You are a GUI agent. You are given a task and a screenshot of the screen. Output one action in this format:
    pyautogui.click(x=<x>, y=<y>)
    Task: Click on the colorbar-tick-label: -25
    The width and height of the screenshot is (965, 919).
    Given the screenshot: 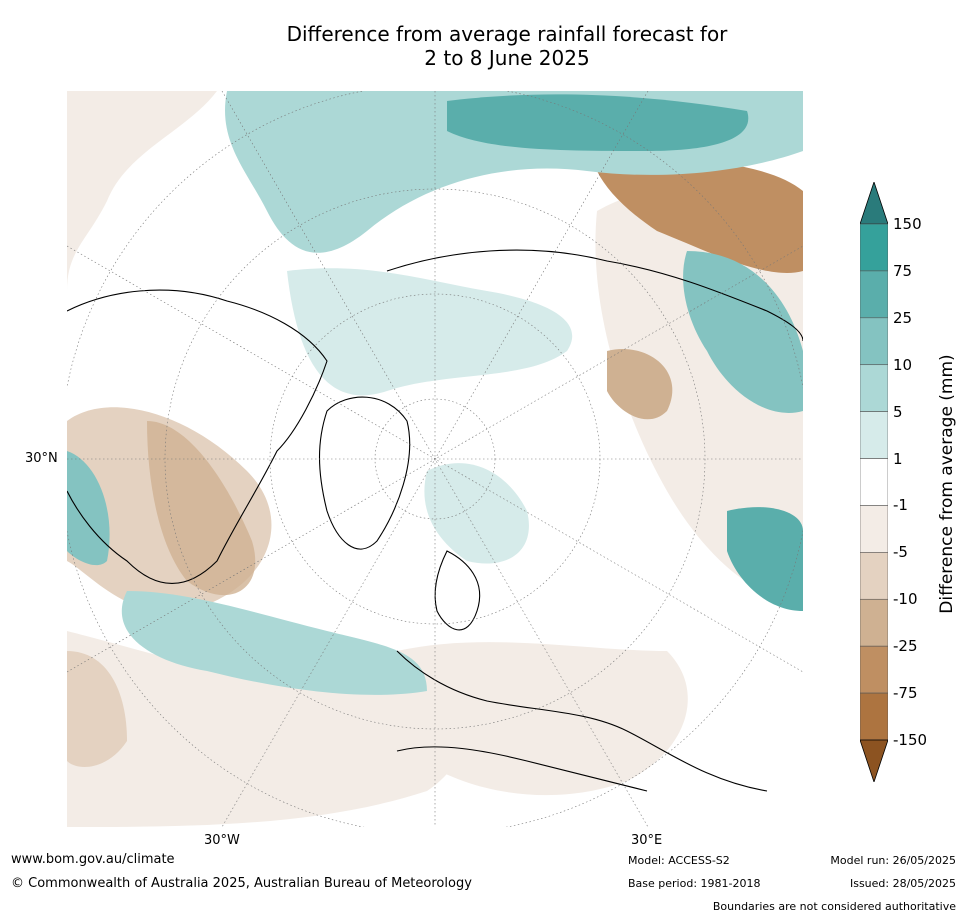 What is the action you would take?
    pyautogui.click(x=905, y=646)
    